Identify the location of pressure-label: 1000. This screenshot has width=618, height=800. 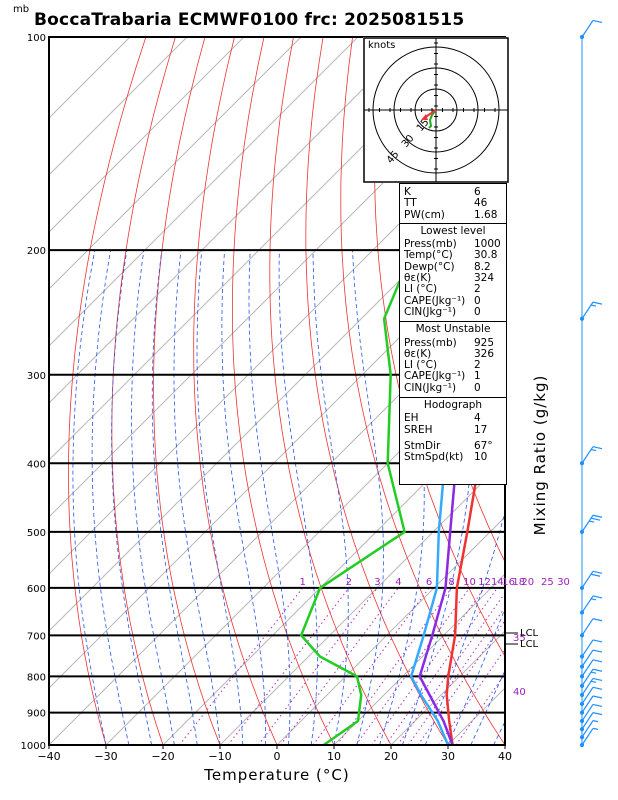
(33, 746).